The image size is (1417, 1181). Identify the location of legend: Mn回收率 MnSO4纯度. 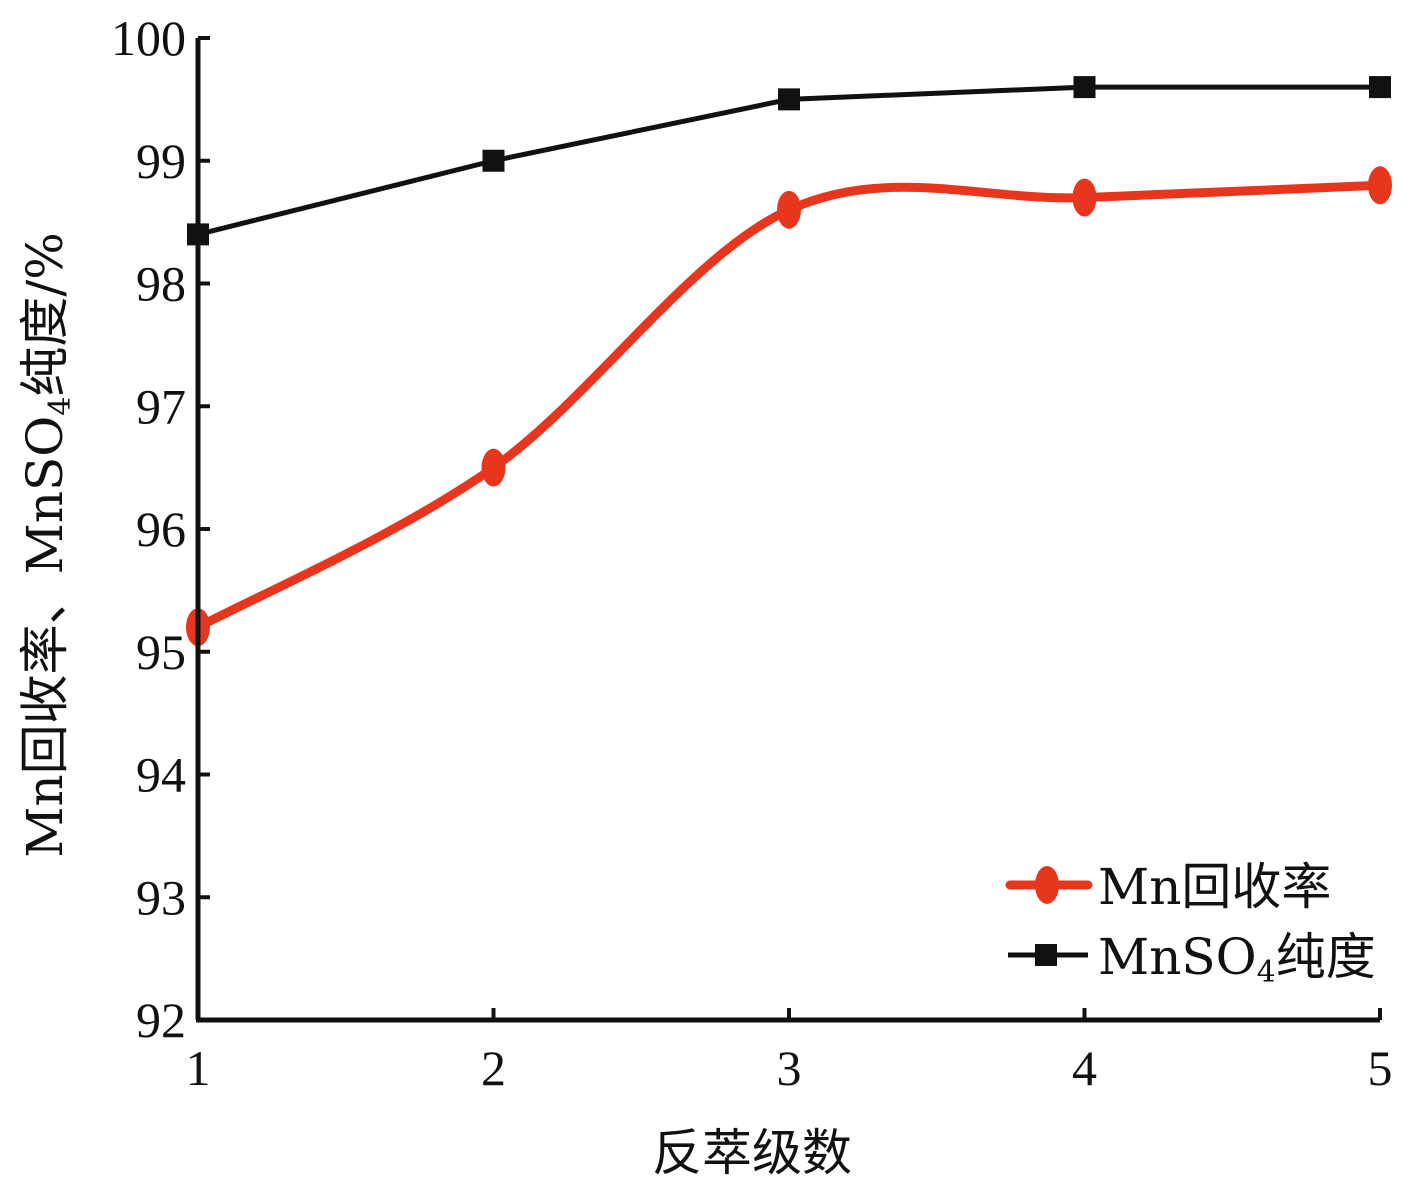
(1190, 924).